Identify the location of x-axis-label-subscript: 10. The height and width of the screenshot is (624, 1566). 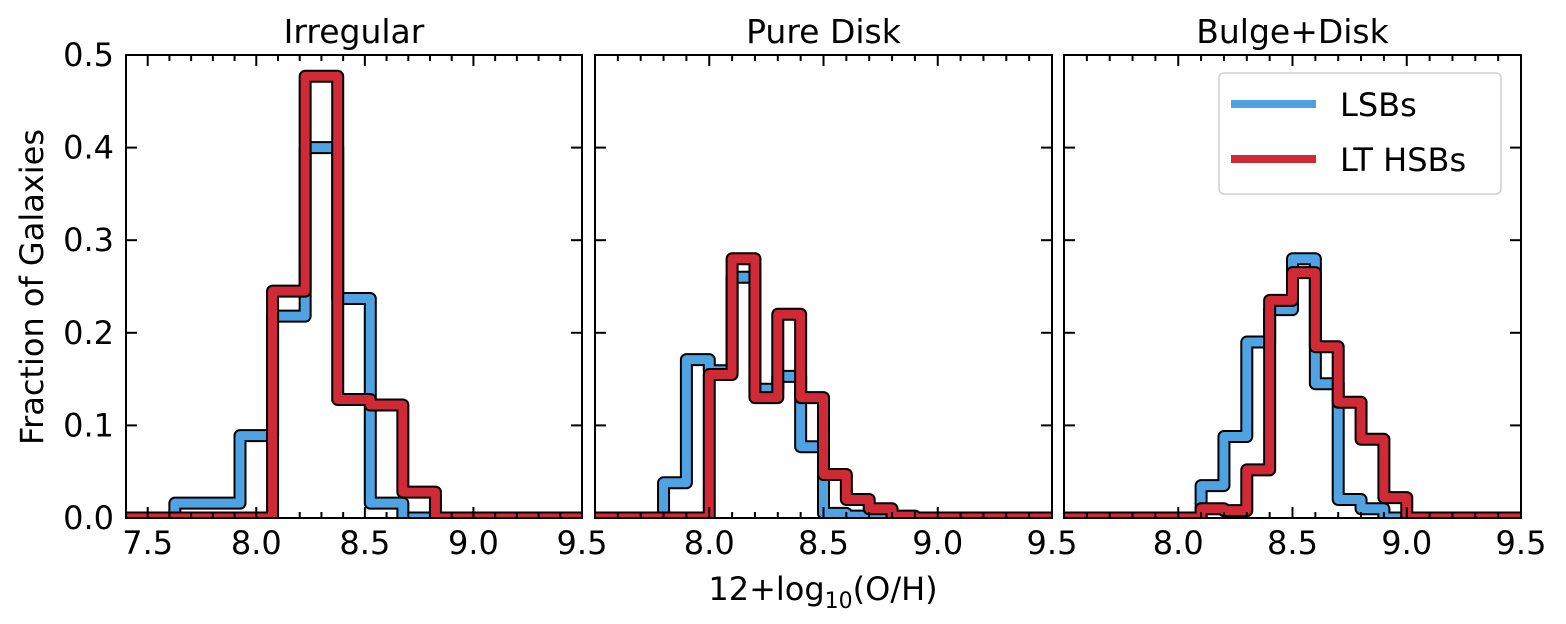
(839, 601).